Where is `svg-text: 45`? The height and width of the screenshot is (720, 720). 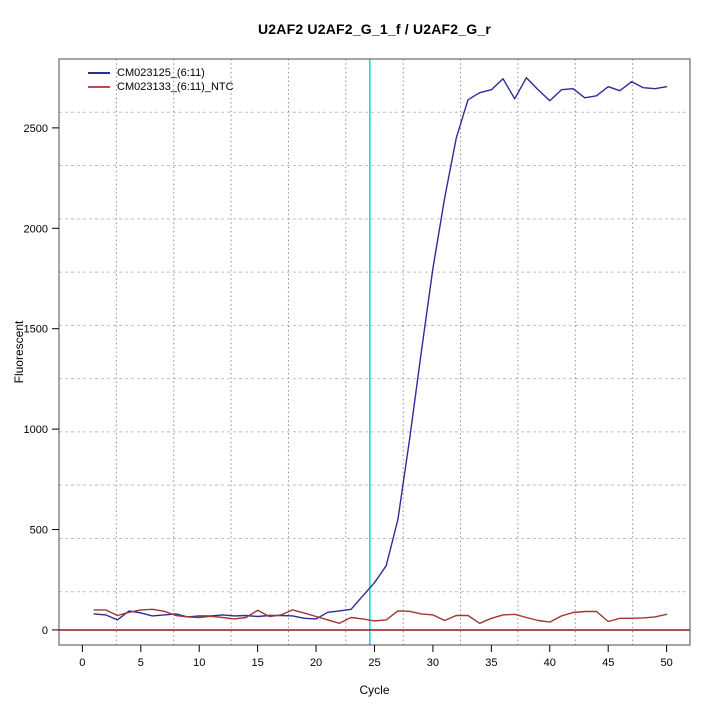
svg-text: 45 is located at coordinates (608, 663).